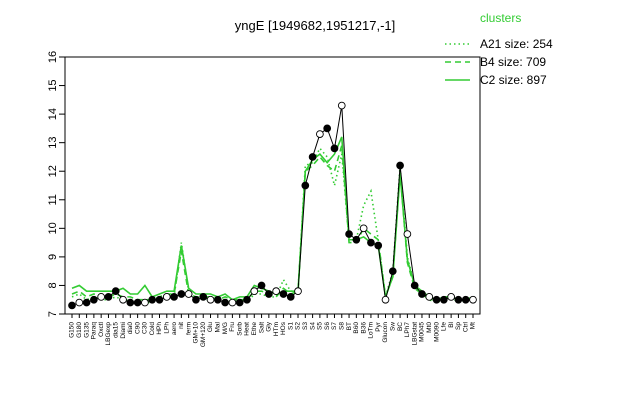  I want to click on y-tick-label: 10, so click(53, 228).